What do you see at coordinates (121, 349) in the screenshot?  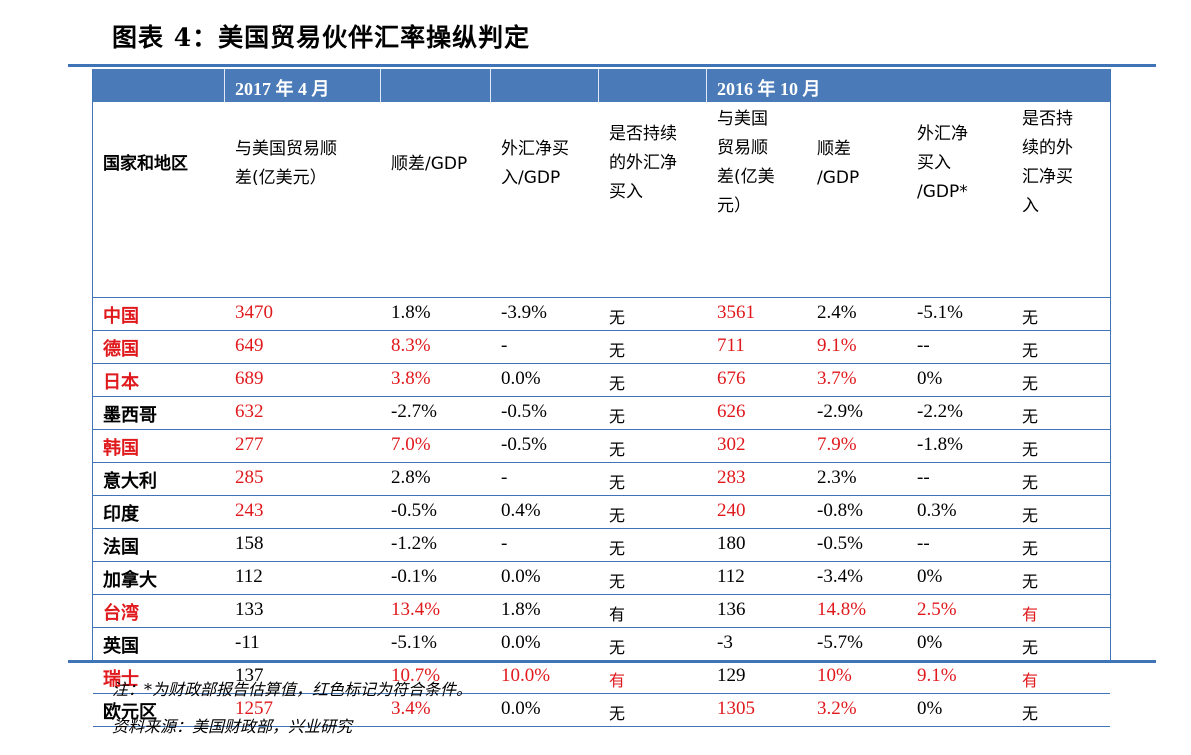 I see `cell-name: 德国` at bounding box center [121, 349].